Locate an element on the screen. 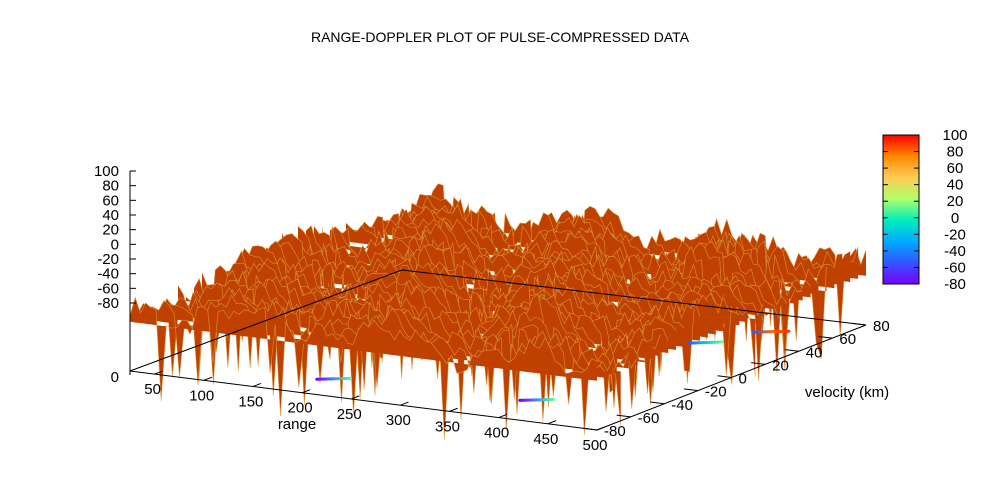 The height and width of the screenshot is (500, 1000). y-tick-label: 0 is located at coordinates (743, 379).